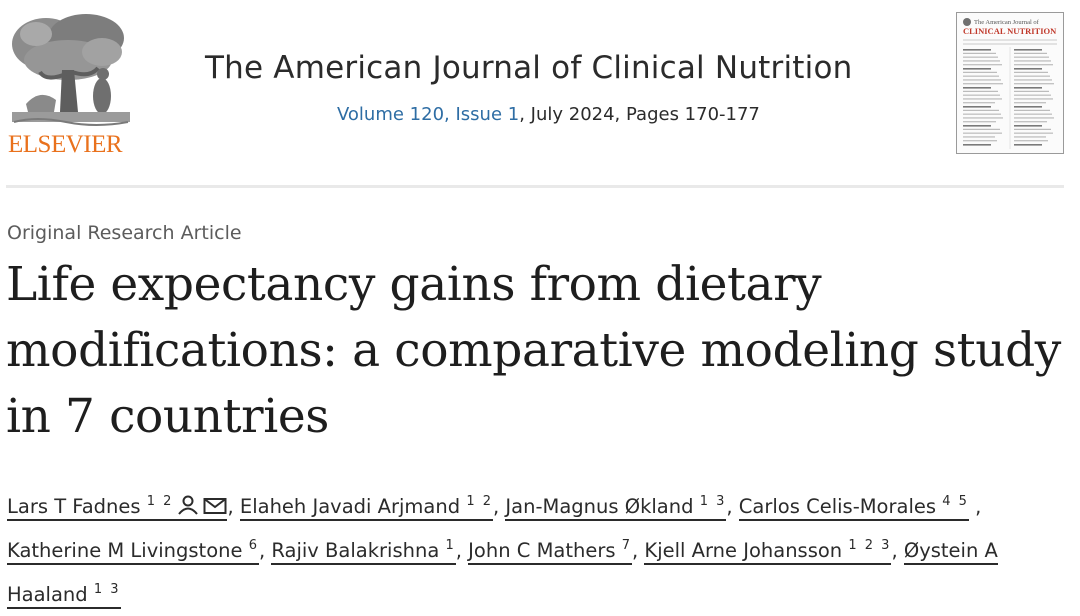 The image size is (1080, 616). What do you see at coordinates (626, 545) in the screenshot?
I see `author-affiliation: 7` at bounding box center [626, 545].